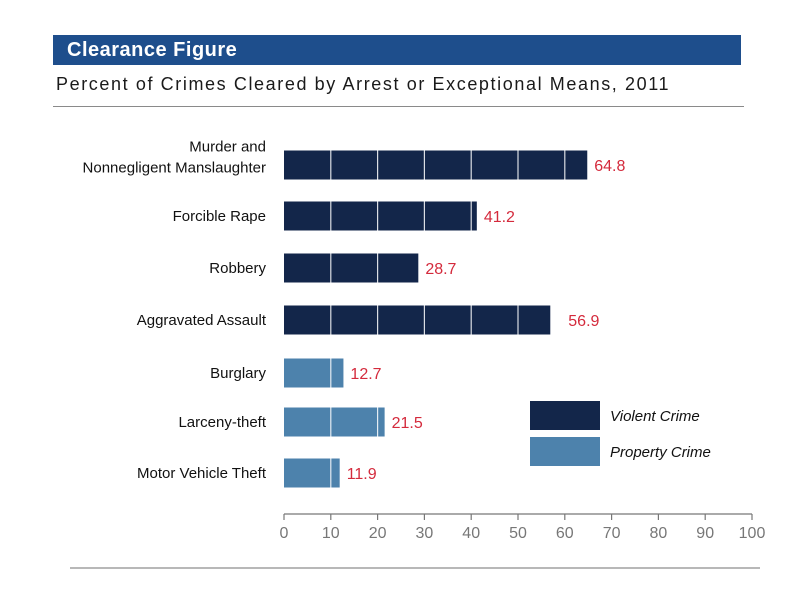  Describe the element at coordinates (471, 533) in the screenshot. I see `x-tick-label: 40` at that location.